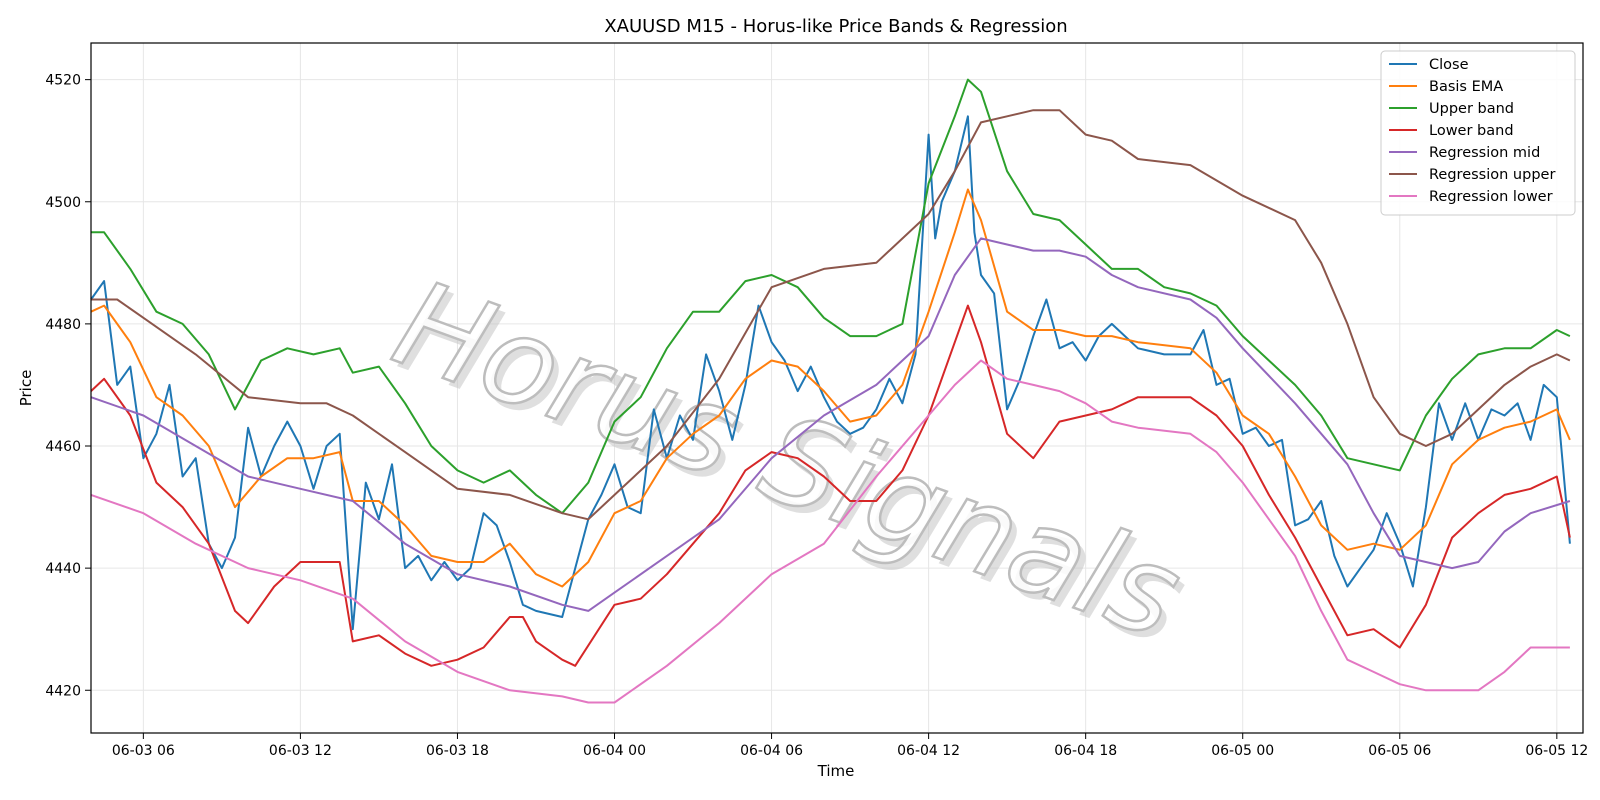 This screenshot has width=1600, height=800. I want to click on x-tick-label: 06-04 06, so click(771, 751).